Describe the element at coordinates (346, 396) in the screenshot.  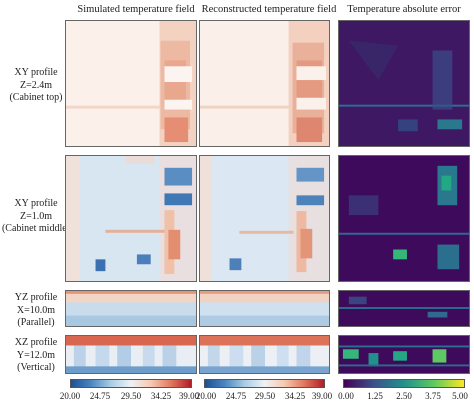
I see `tick-label: 0.00` at that location.